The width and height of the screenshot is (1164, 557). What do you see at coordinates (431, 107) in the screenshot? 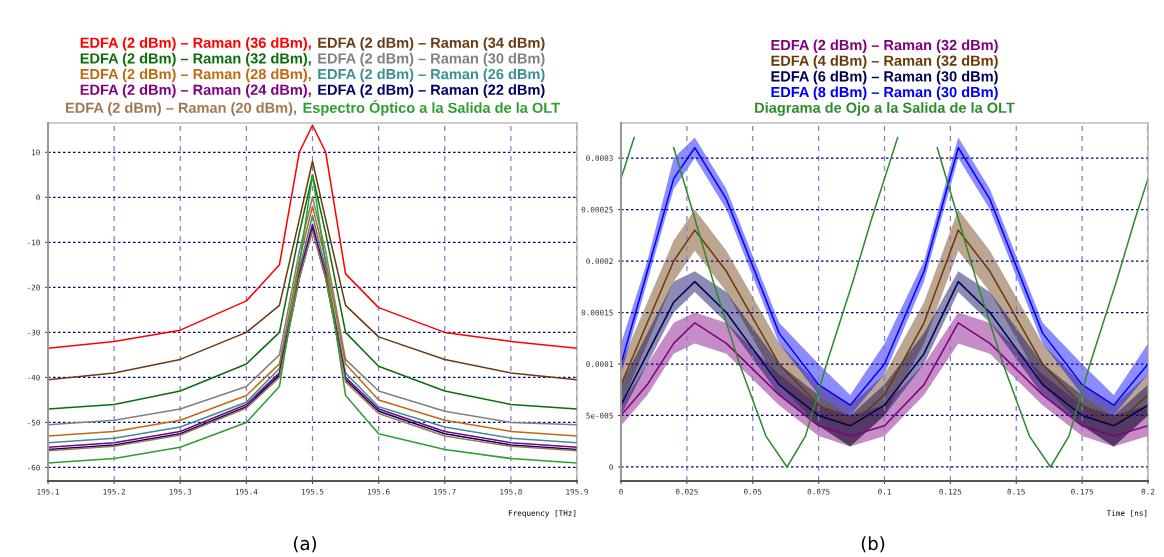
I see `text: Espectro Óptico a la Salida de la OLT` at bounding box center [431, 107].